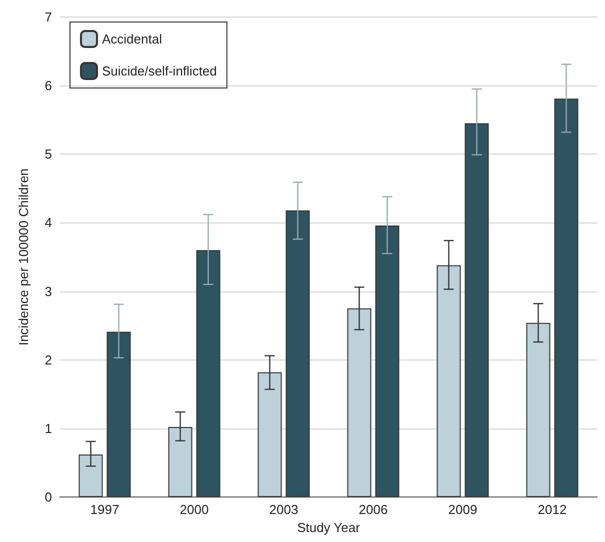 This screenshot has width=605, height=542. I want to click on x-tick-label: 2009, so click(463, 509).